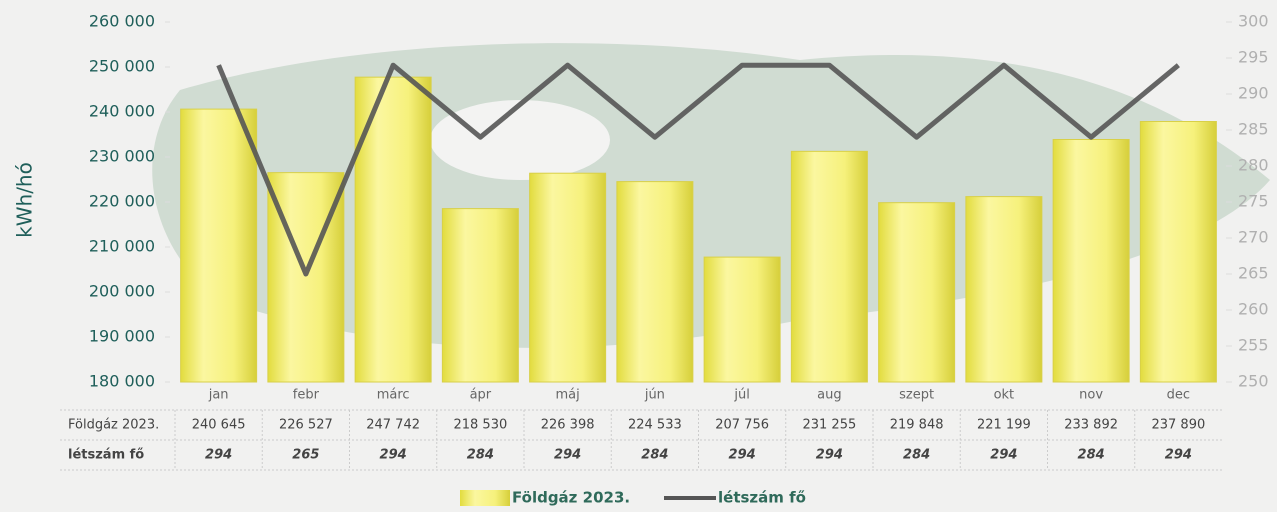 This screenshot has height=512, width=1277. Describe the element at coordinates (917, 425) in the screenshot. I see `table-cell: 219 848` at that location.